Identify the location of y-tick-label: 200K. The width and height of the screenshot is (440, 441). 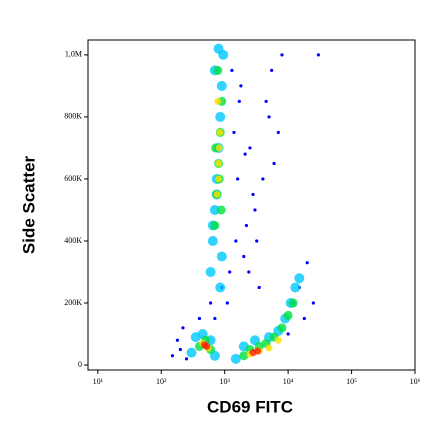
(73, 302).